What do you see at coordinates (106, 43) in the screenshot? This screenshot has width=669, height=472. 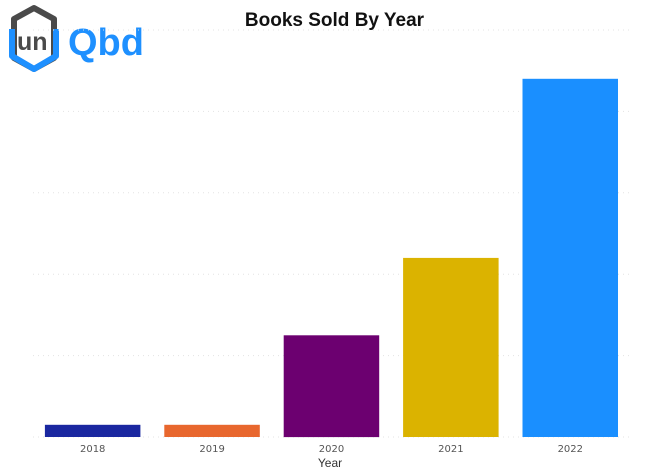 I see `logo-text-qbd: Qbd` at bounding box center [106, 43].